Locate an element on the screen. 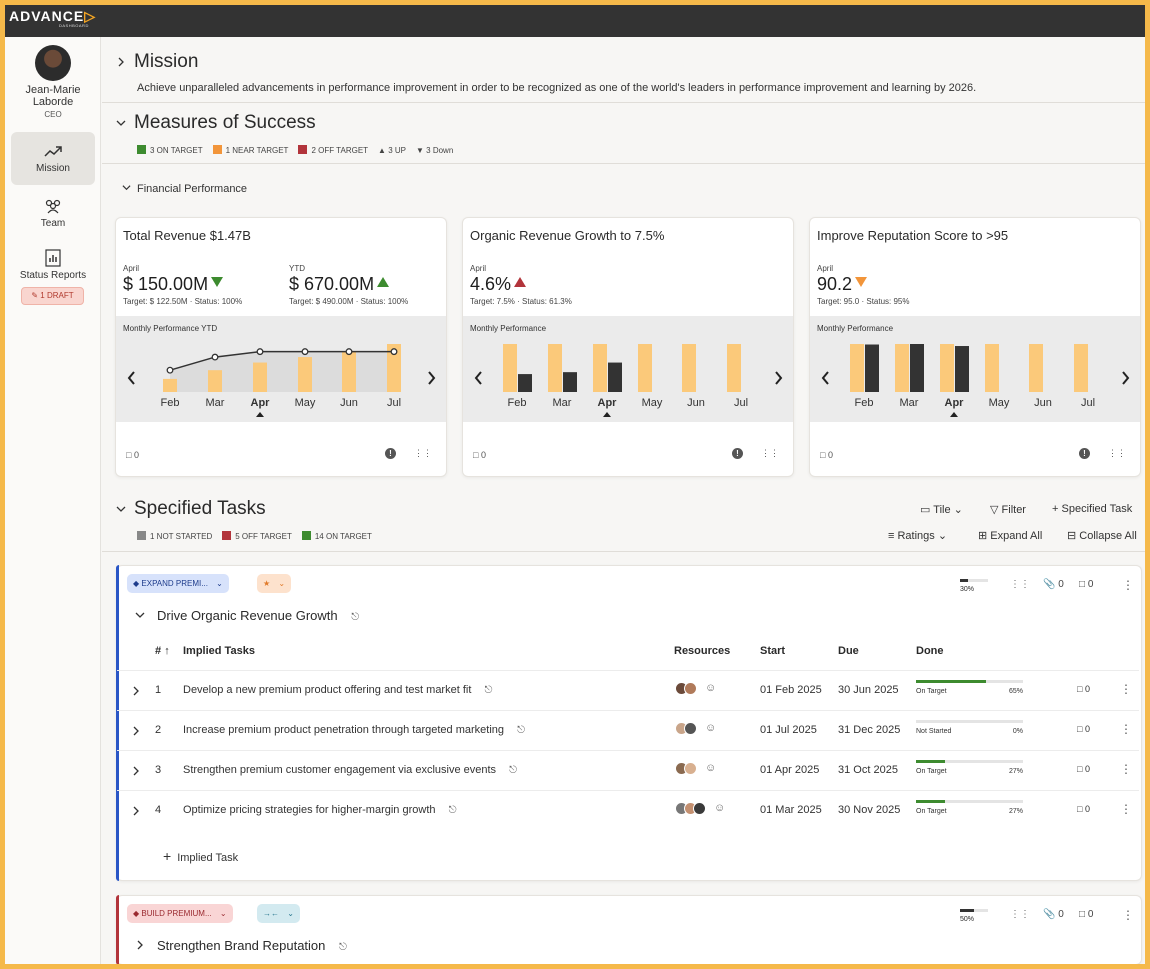 The width and height of the screenshot is (1150, 969). start-date: 01 Jul 2025 is located at coordinates (788, 730).